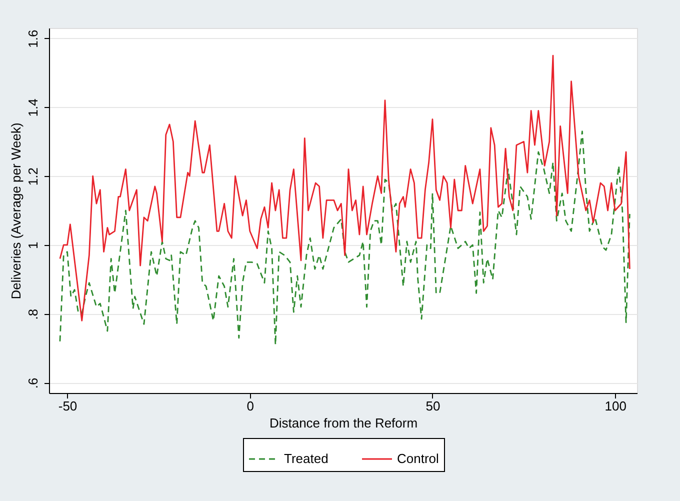  What do you see at coordinates (306, 458) in the screenshot?
I see `legend-label: Treated` at bounding box center [306, 458].